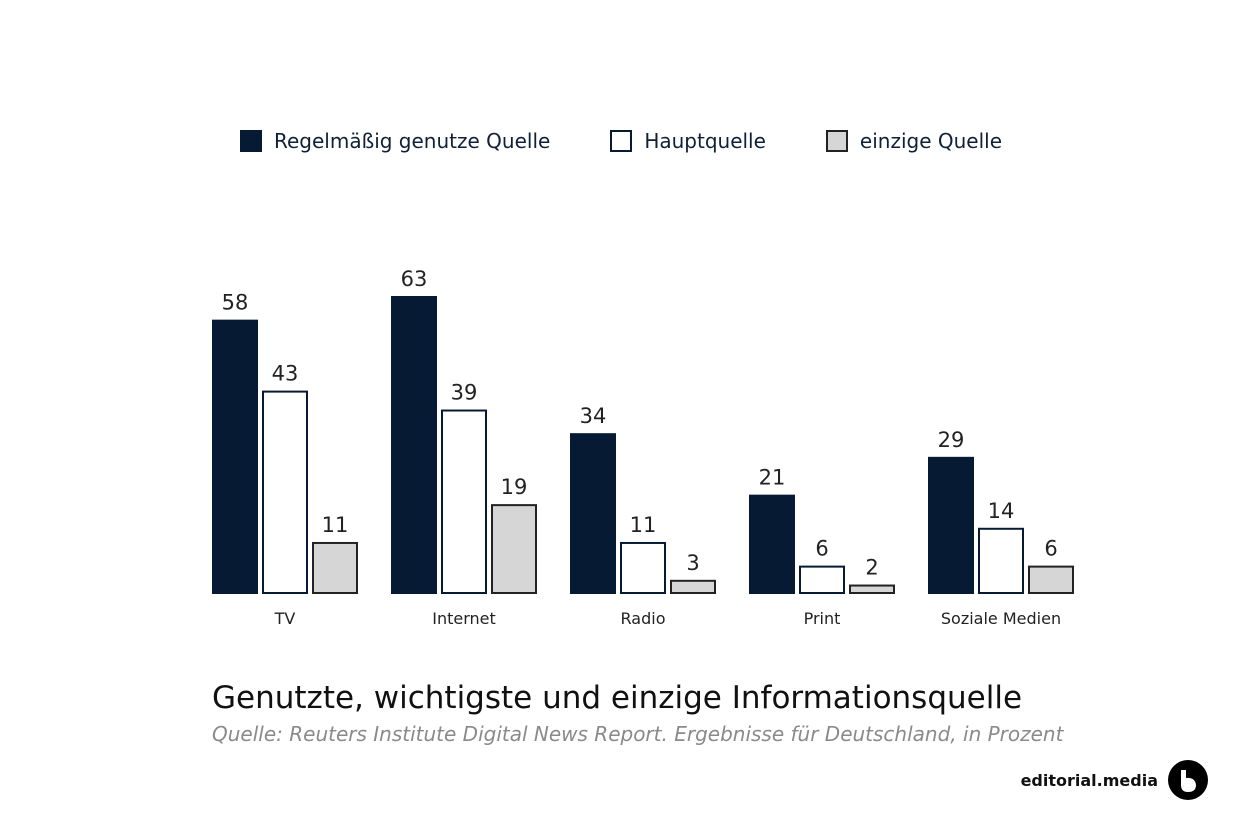 Image resolution: width=1240 pixels, height=825 pixels. What do you see at coordinates (951, 440) in the screenshot?
I see `value-label-regular-4: 29` at bounding box center [951, 440].